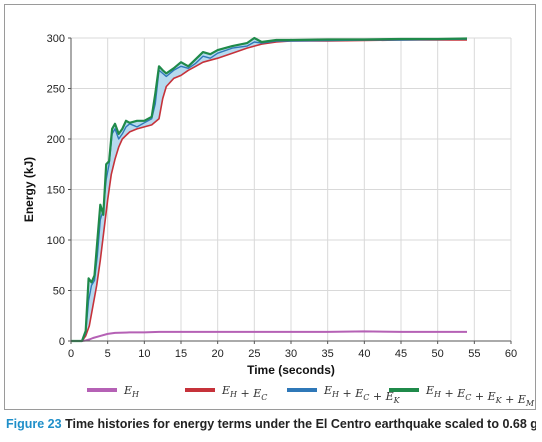  Describe the element at coordinates (56, 140) in the screenshot. I see `y-tick-label-200: 200` at that location.